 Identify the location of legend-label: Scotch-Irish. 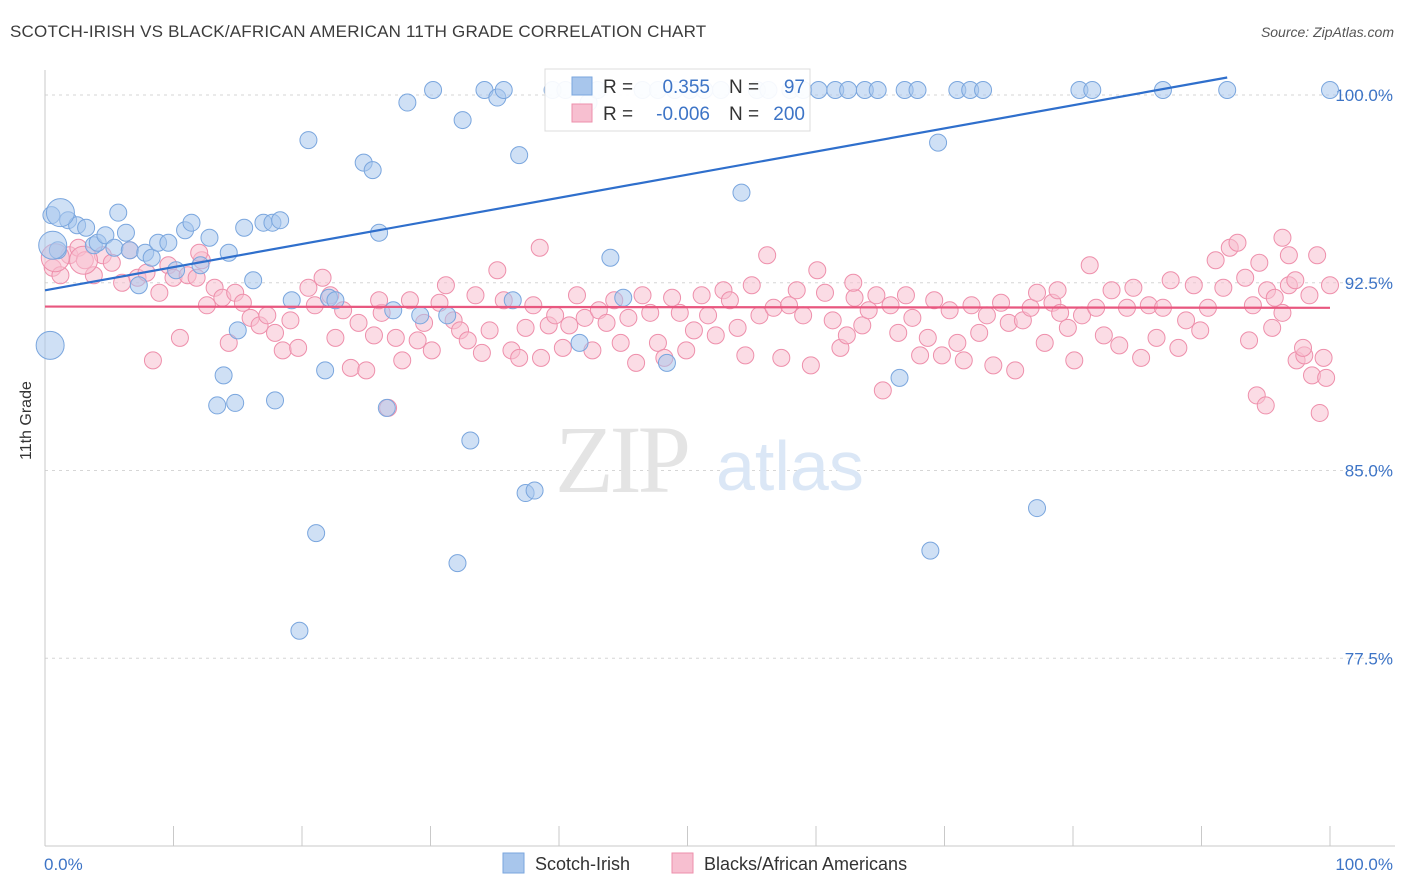
(582, 864).